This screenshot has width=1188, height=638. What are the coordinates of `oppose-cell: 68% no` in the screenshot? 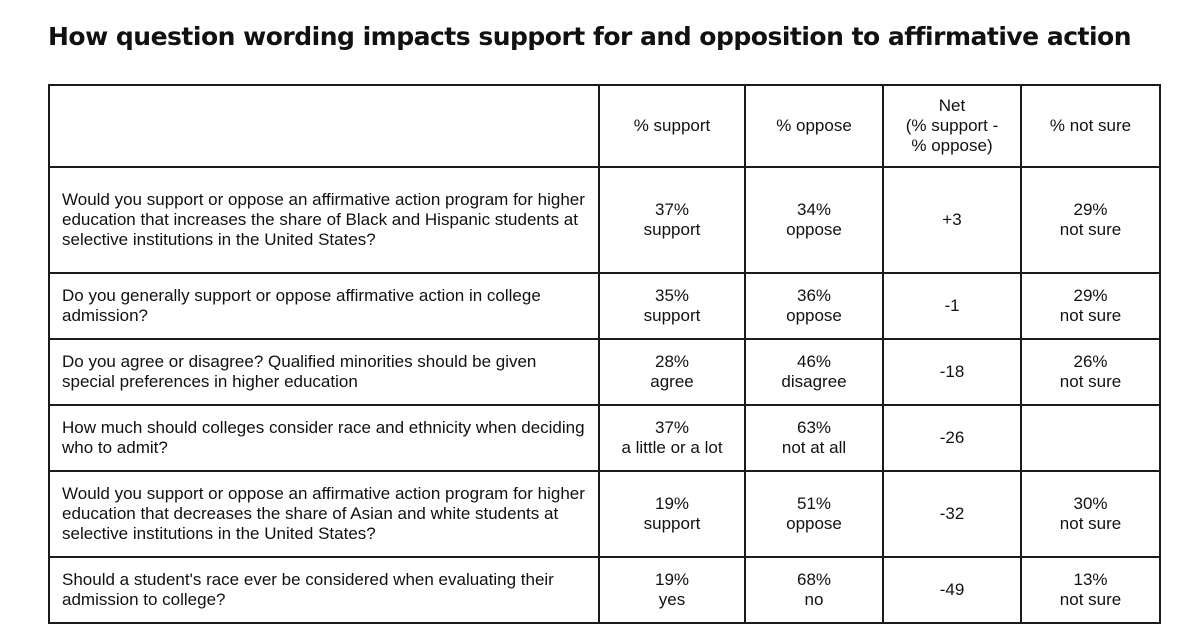 It's located at (814, 590).